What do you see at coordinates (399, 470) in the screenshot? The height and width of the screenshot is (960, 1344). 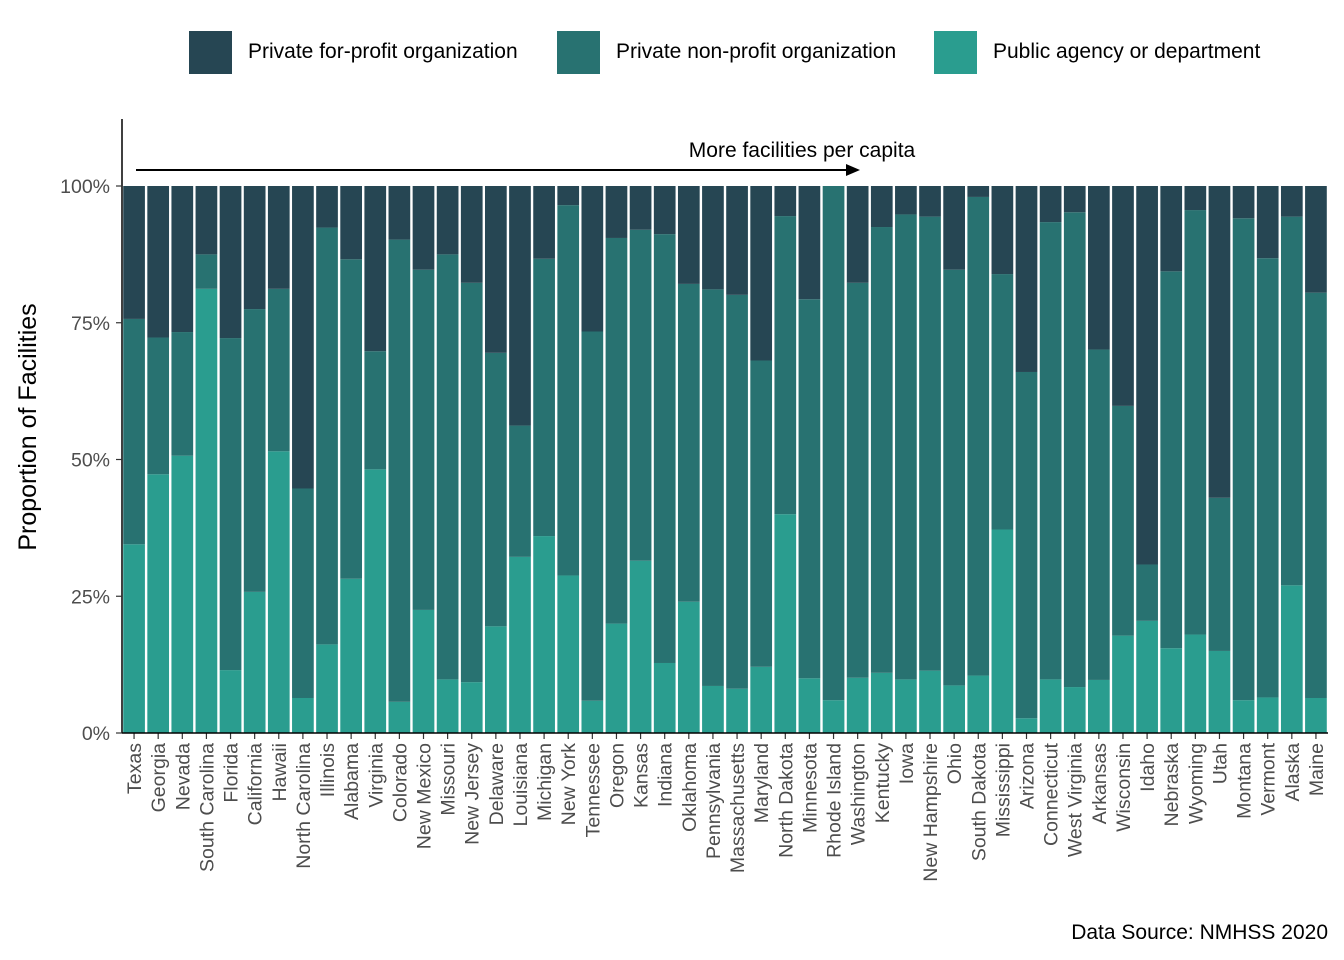 I see `bar-colorado-private-non-profit-organization` at bounding box center [399, 470].